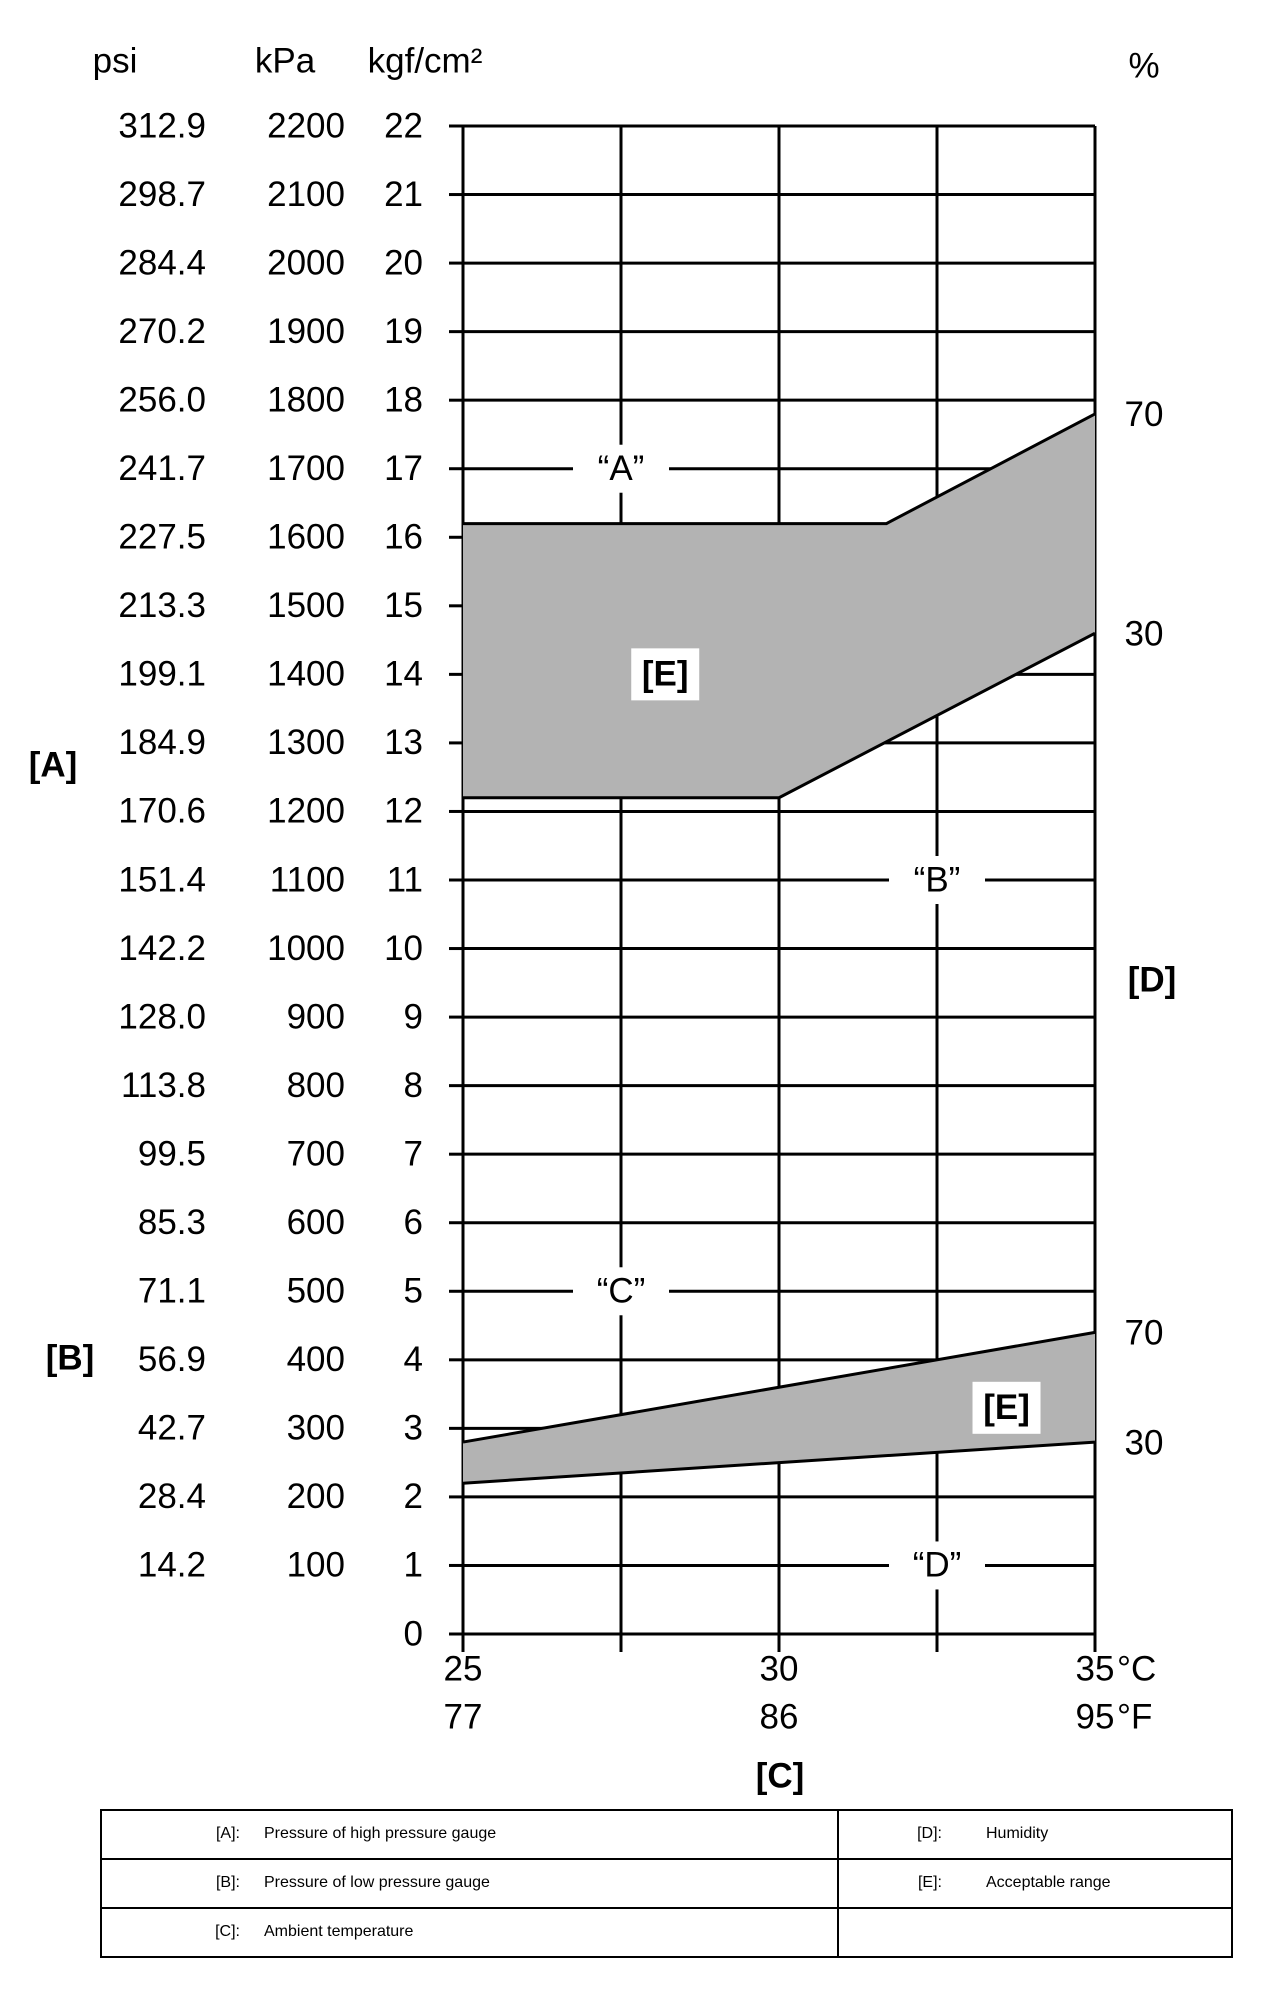  What do you see at coordinates (413, 1222) in the screenshot?
I see `y-tick-label: 6` at bounding box center [413, 1222].